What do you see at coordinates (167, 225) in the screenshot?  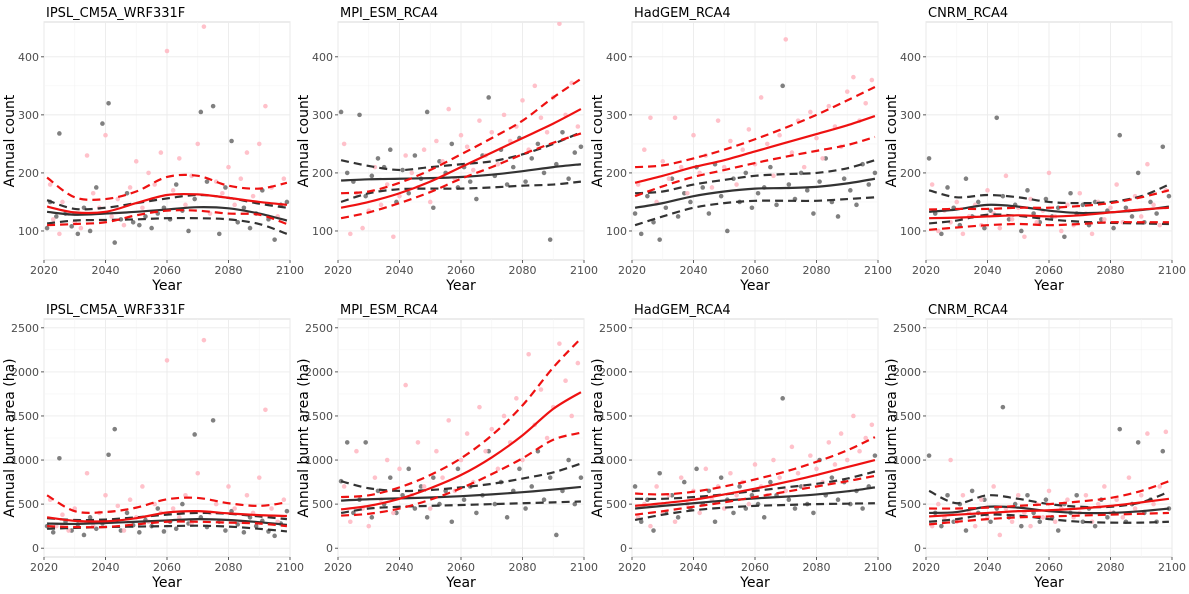 I see `lower-bound-line-black` at bounding box center [167, 225].